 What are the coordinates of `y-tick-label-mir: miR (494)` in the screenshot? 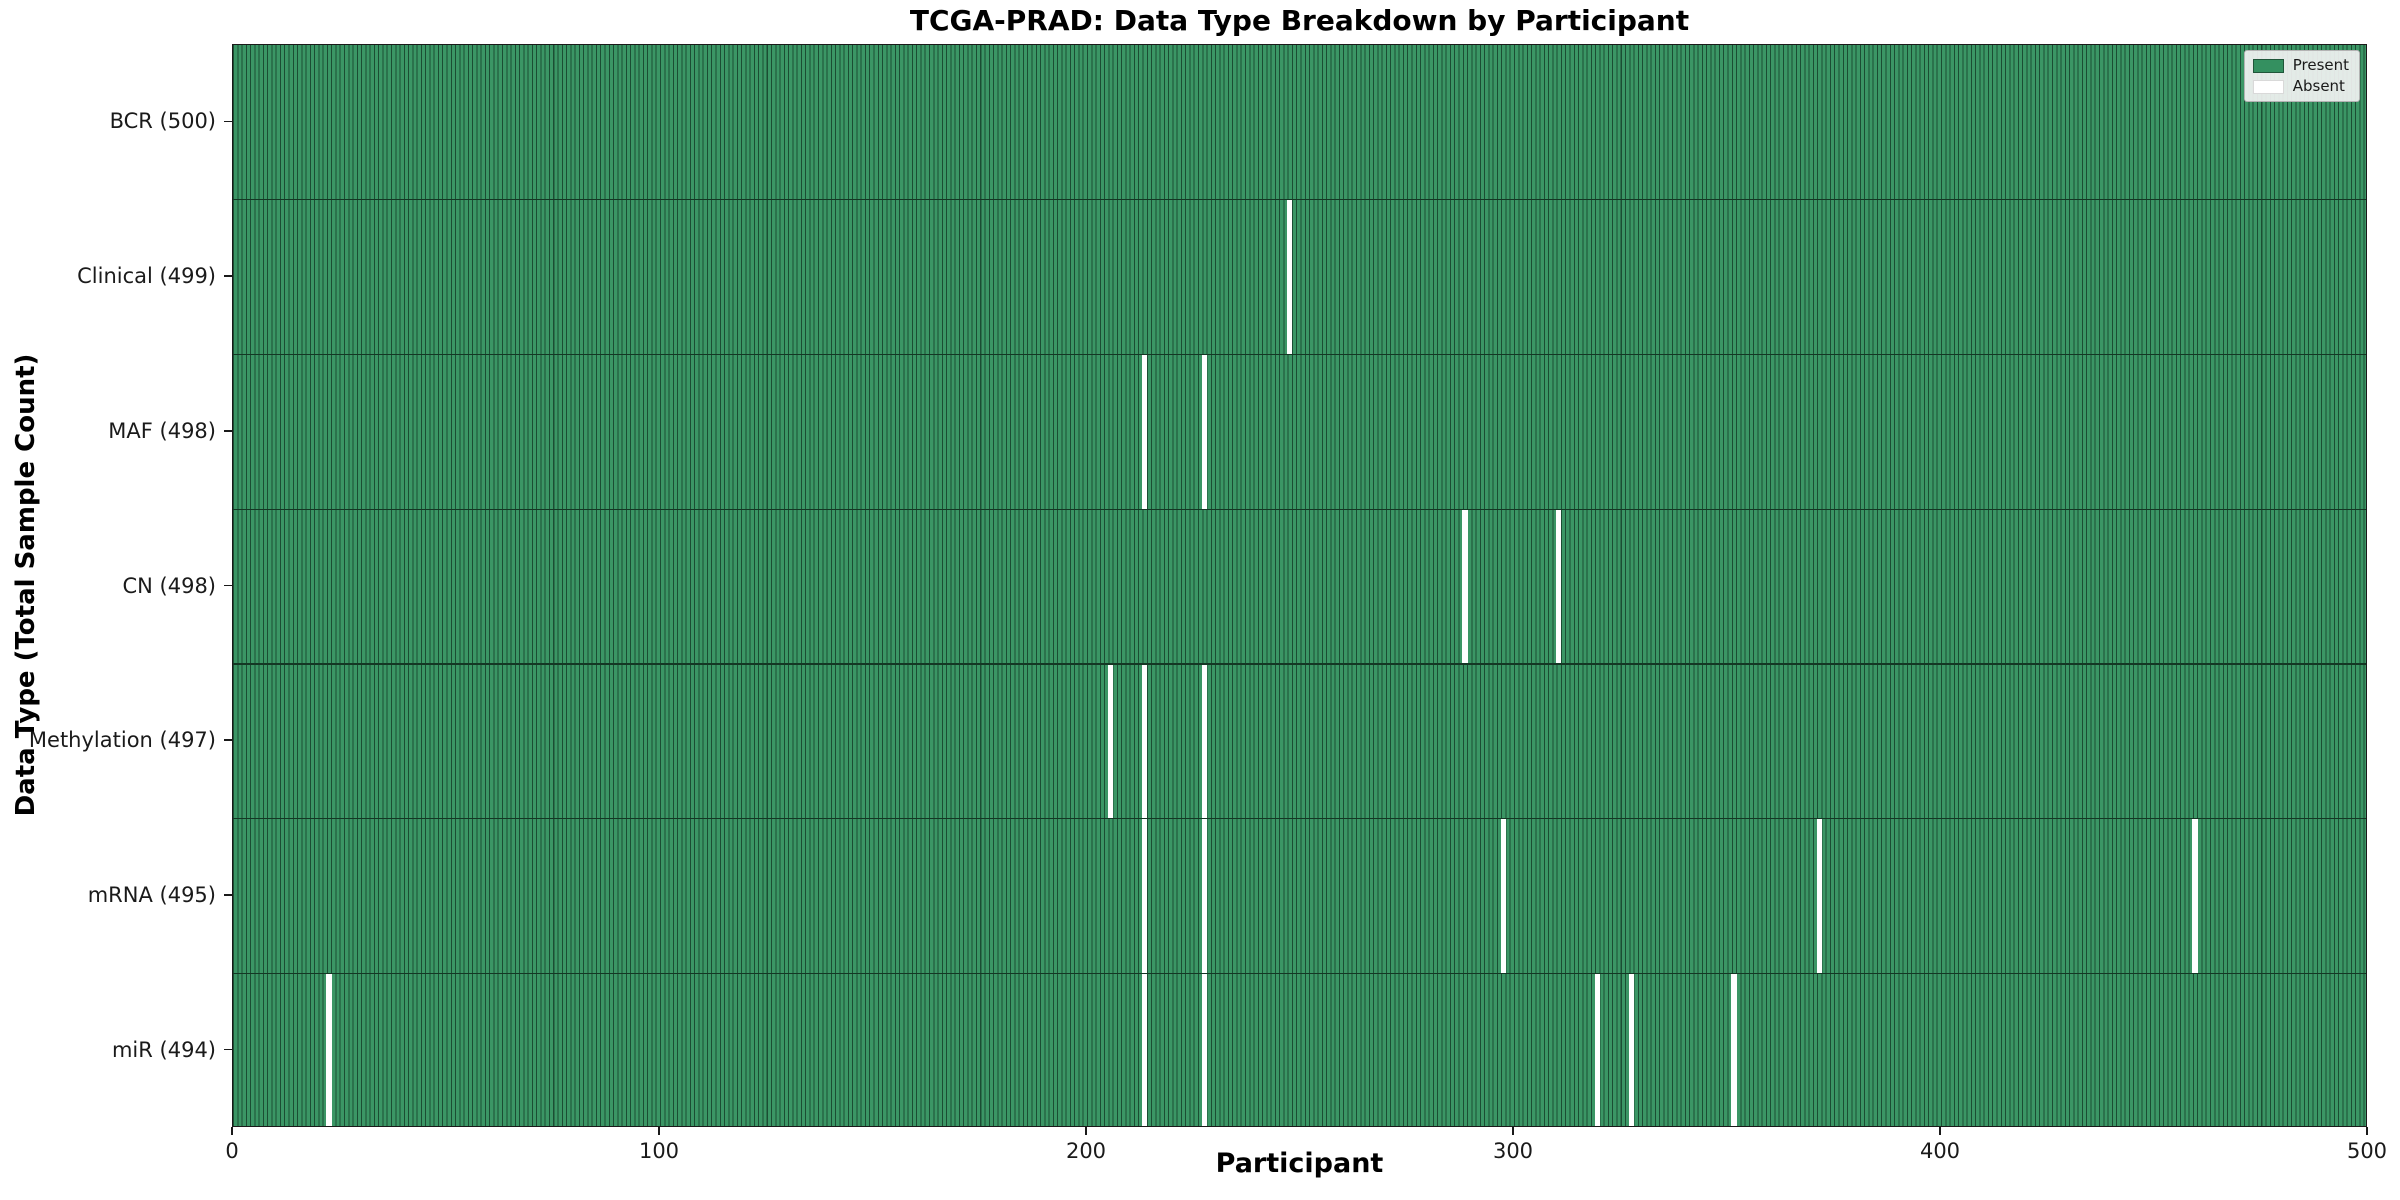 It's located at (163, 1049).